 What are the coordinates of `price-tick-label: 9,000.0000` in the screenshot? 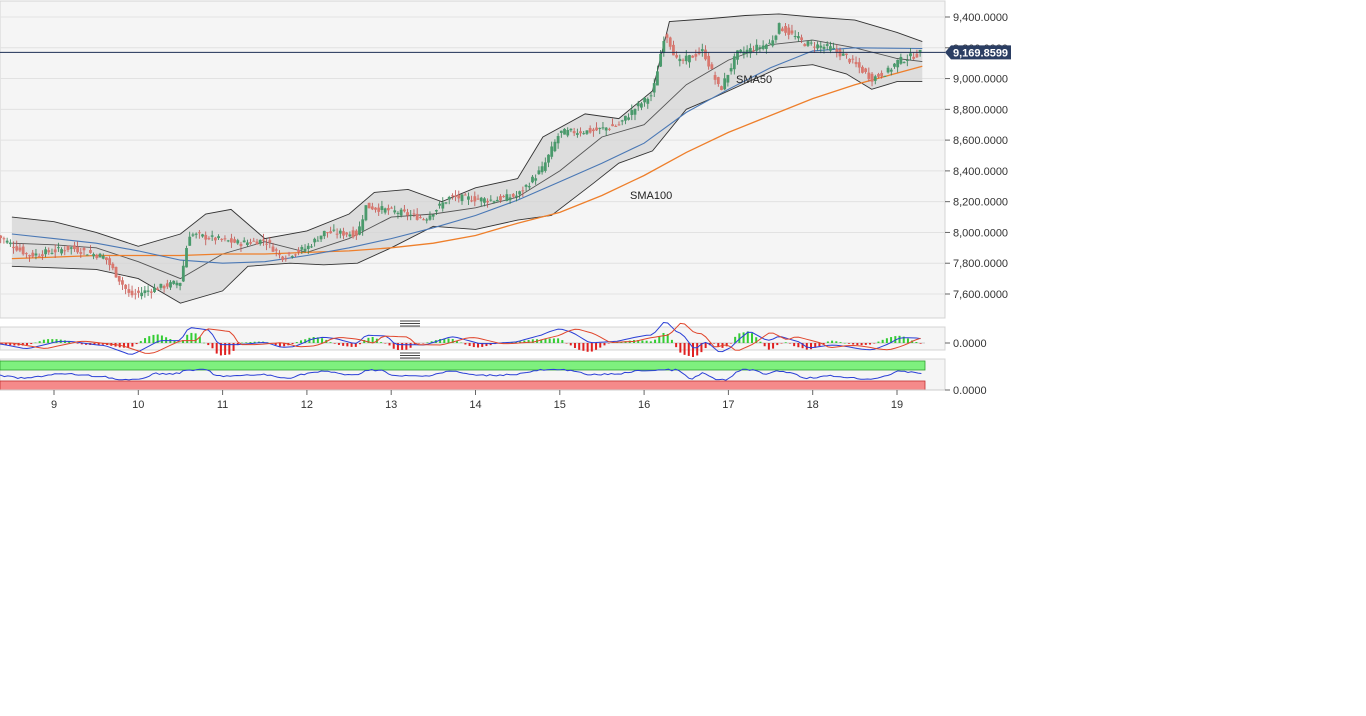 It's located at (980, 80).